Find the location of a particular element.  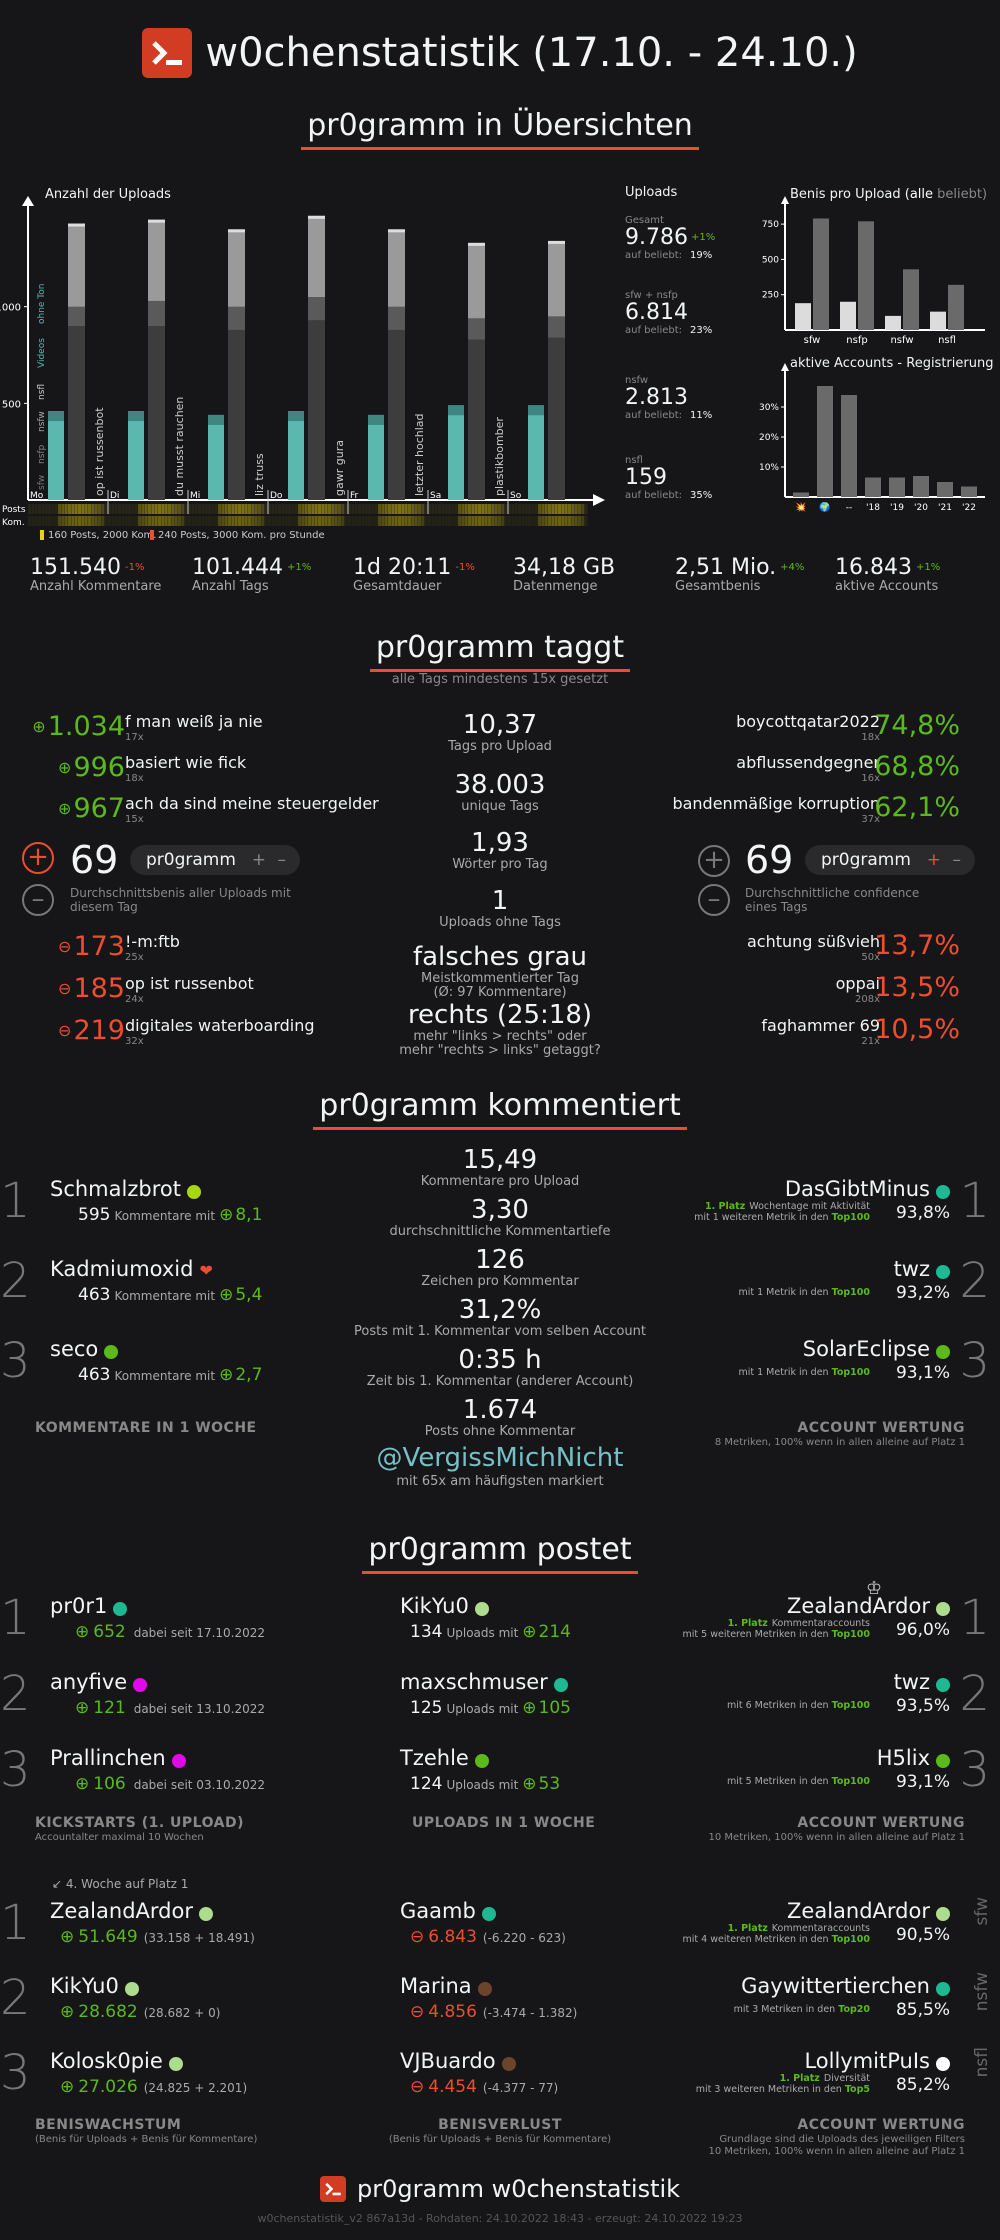

user-name: anyfive is located at coordinates (89, 1682).